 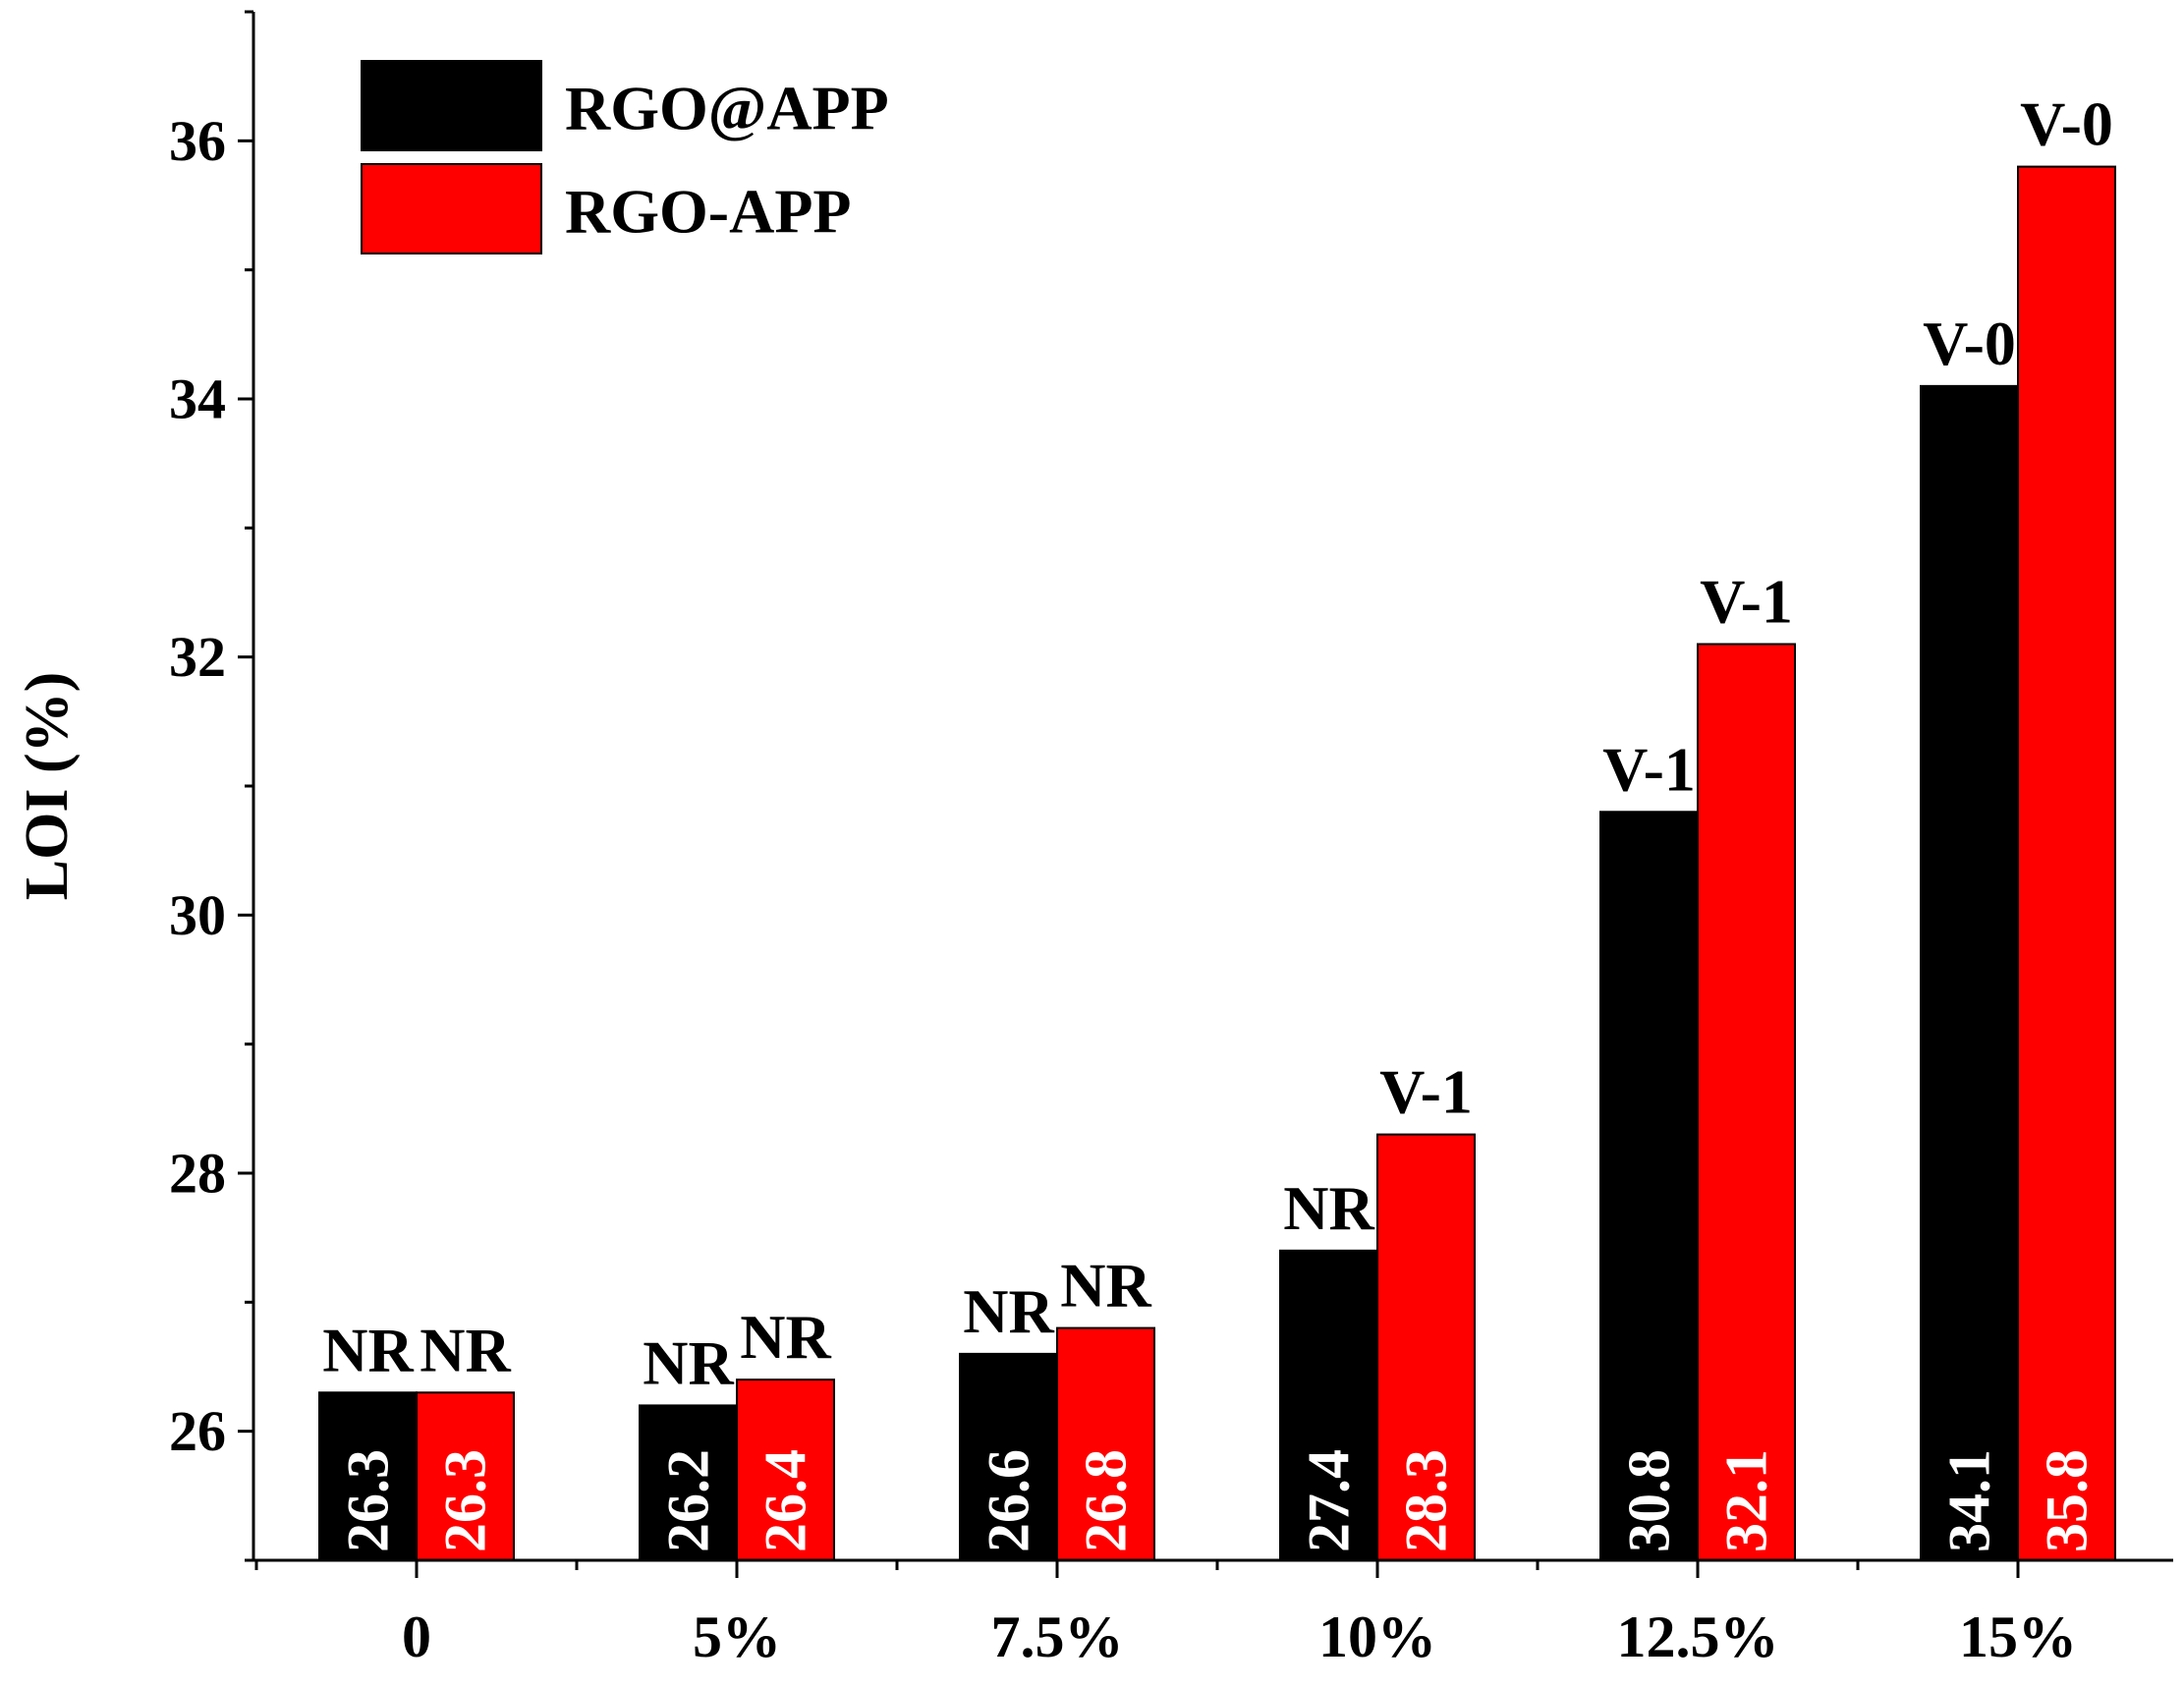 What do you see at coordinates (1746, 1500) in the screenshot?
I see `value-label: 32.1` at bounding box center [1746, 1500].